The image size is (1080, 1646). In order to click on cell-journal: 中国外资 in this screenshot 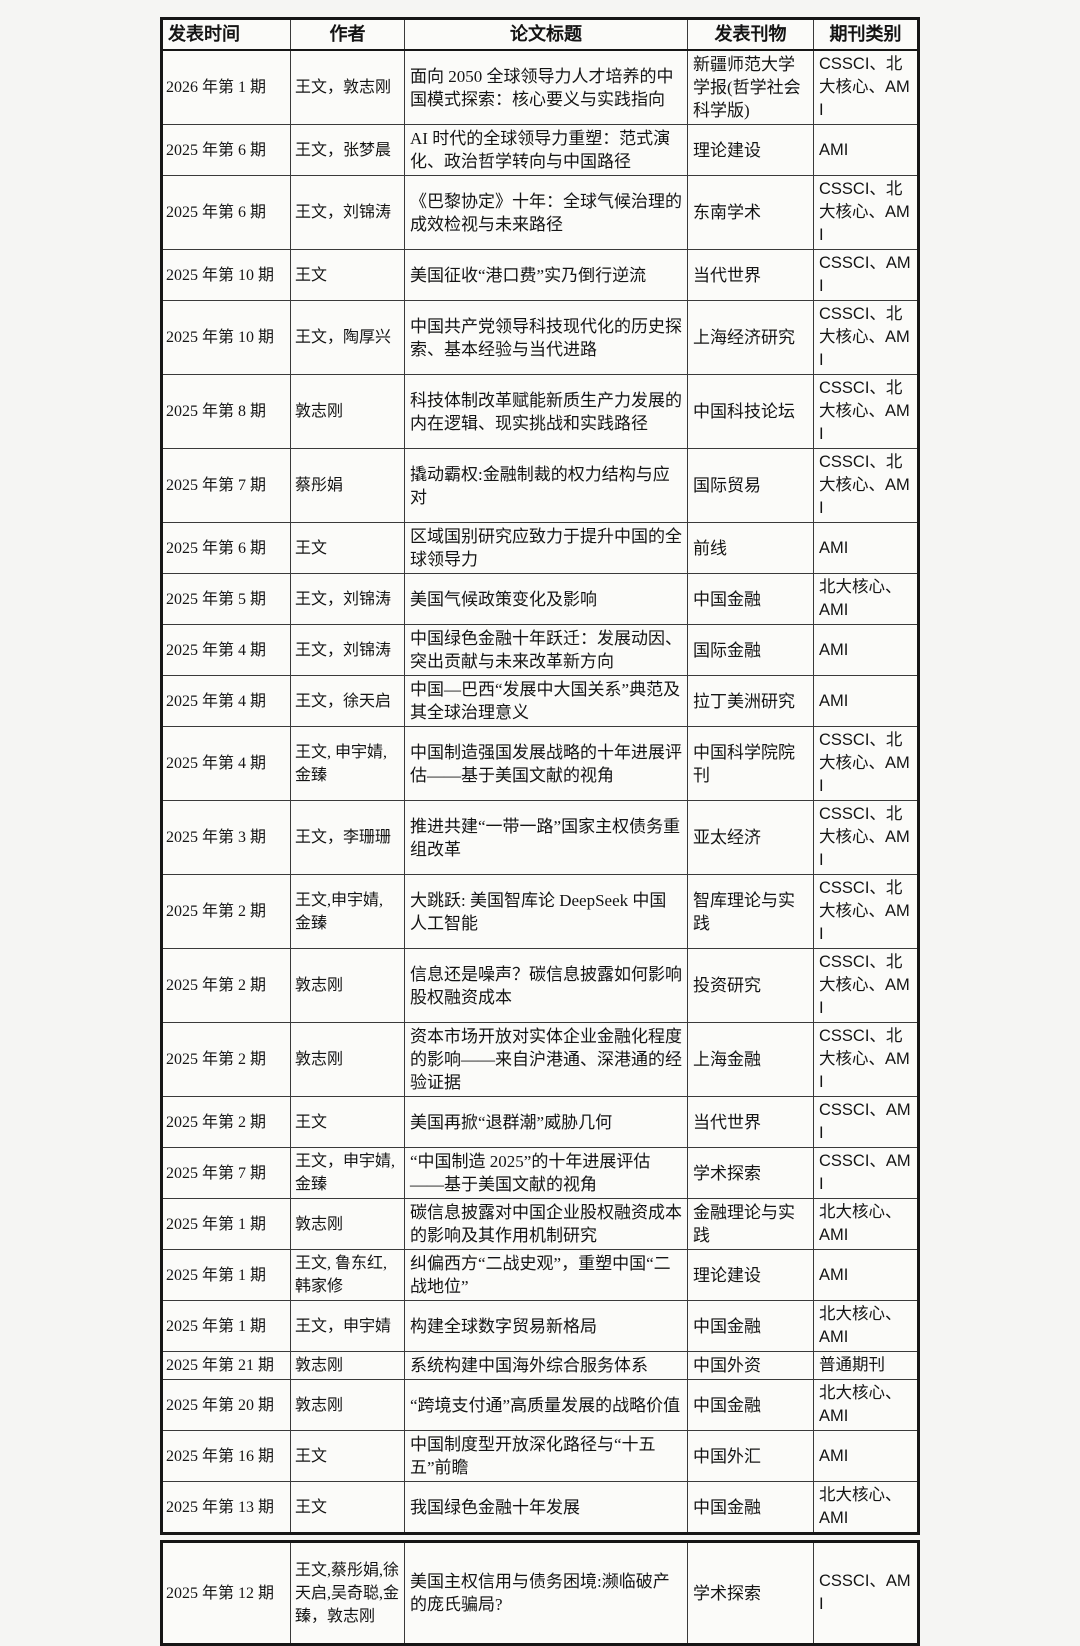, I will do `click(750, 1365)`.